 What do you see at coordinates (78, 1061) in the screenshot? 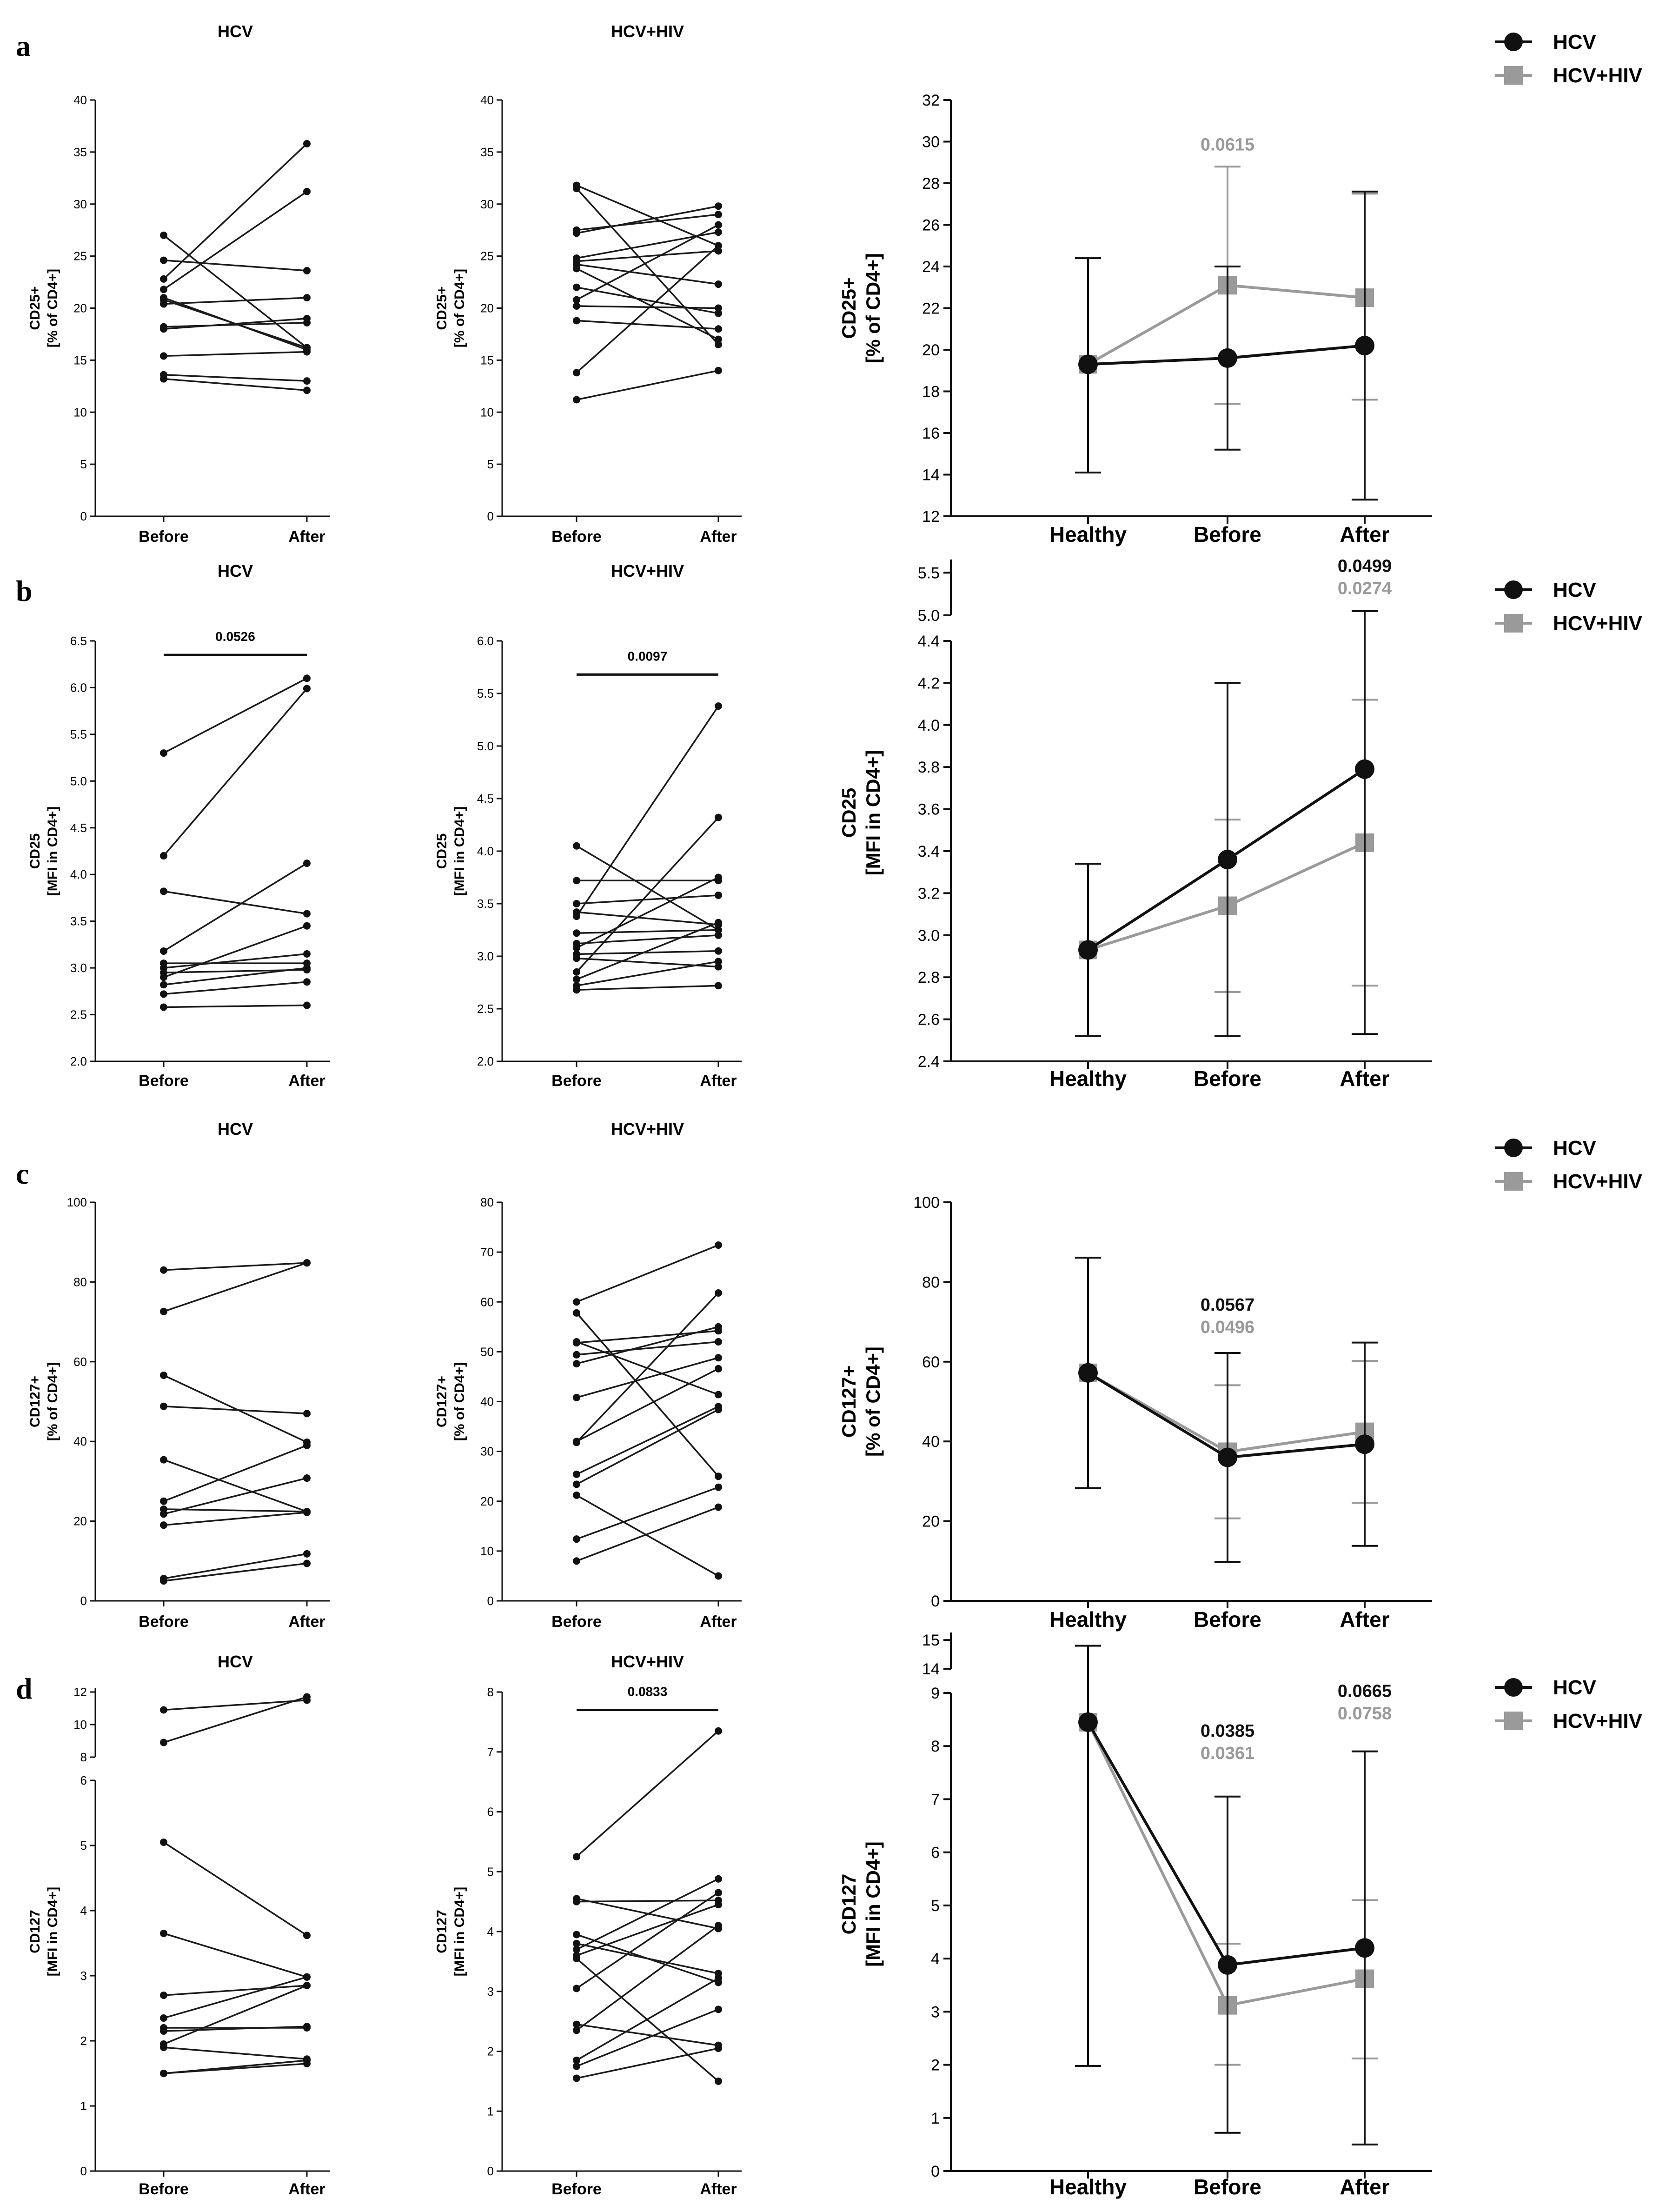
I see `y-tick-label: 2.0` at bounding box center [78, 1061].